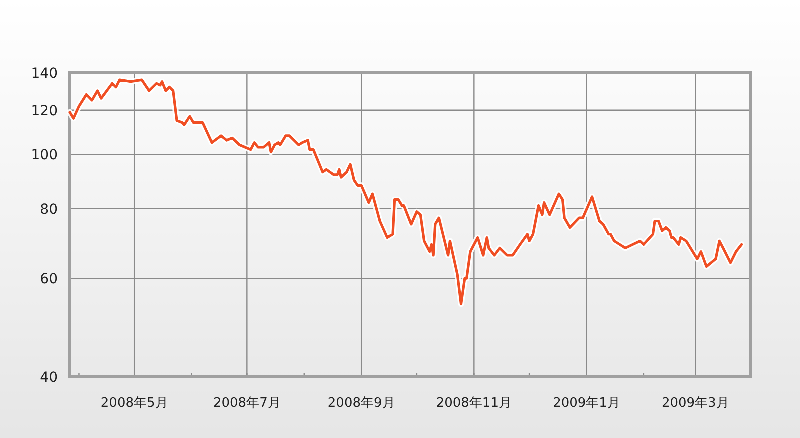 The height and width of the screenshot is (438, 800). What do you see at coordinates (44, 156) in the screenshot?
I see `y-tick-label: 100` at bounding box center [44, 156].